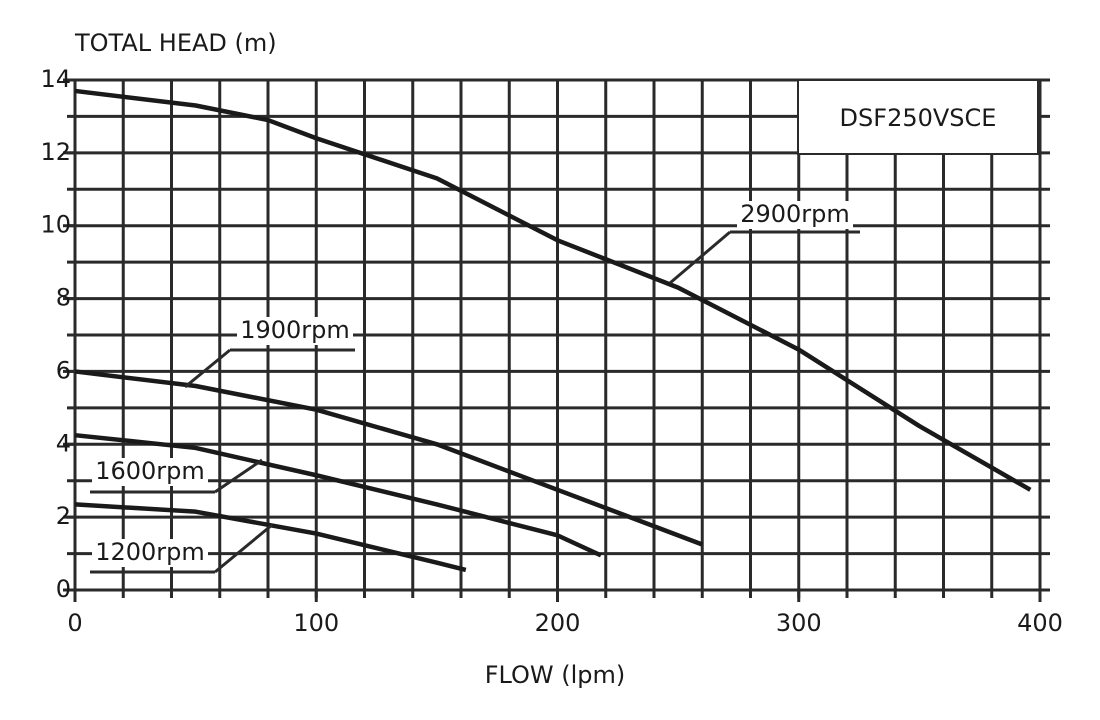 Image resolution: width=1100 pixels, height=720 pixels. I want to click on title-box, so click(918, 117).